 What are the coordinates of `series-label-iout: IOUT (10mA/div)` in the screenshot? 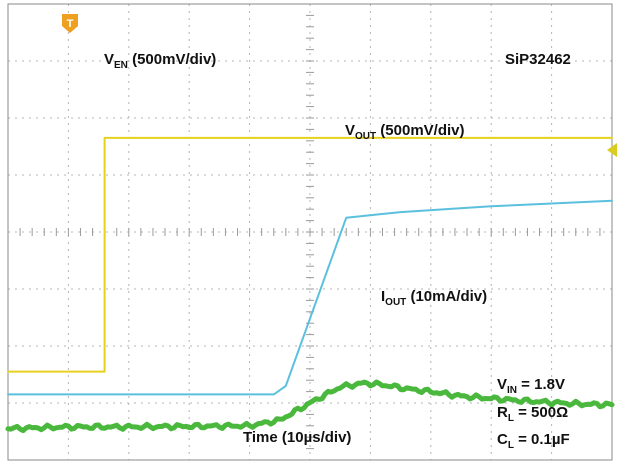 It's located at (434, 298).